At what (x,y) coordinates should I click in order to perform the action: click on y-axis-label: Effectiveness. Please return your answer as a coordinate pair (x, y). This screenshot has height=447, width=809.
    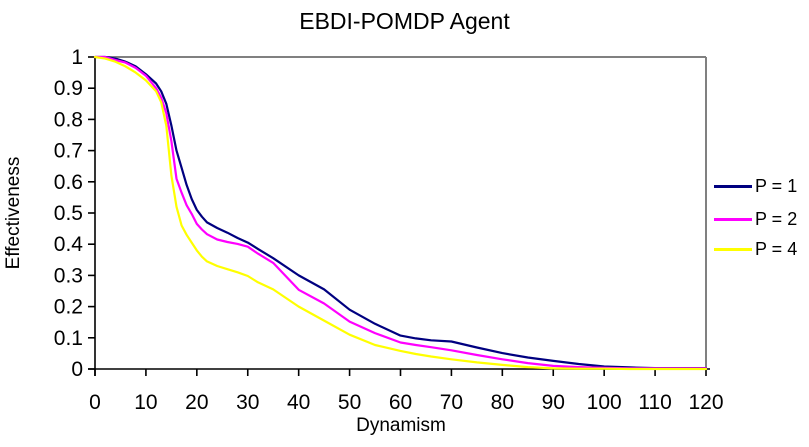
    Looking at the image, I should click on (13, 213).